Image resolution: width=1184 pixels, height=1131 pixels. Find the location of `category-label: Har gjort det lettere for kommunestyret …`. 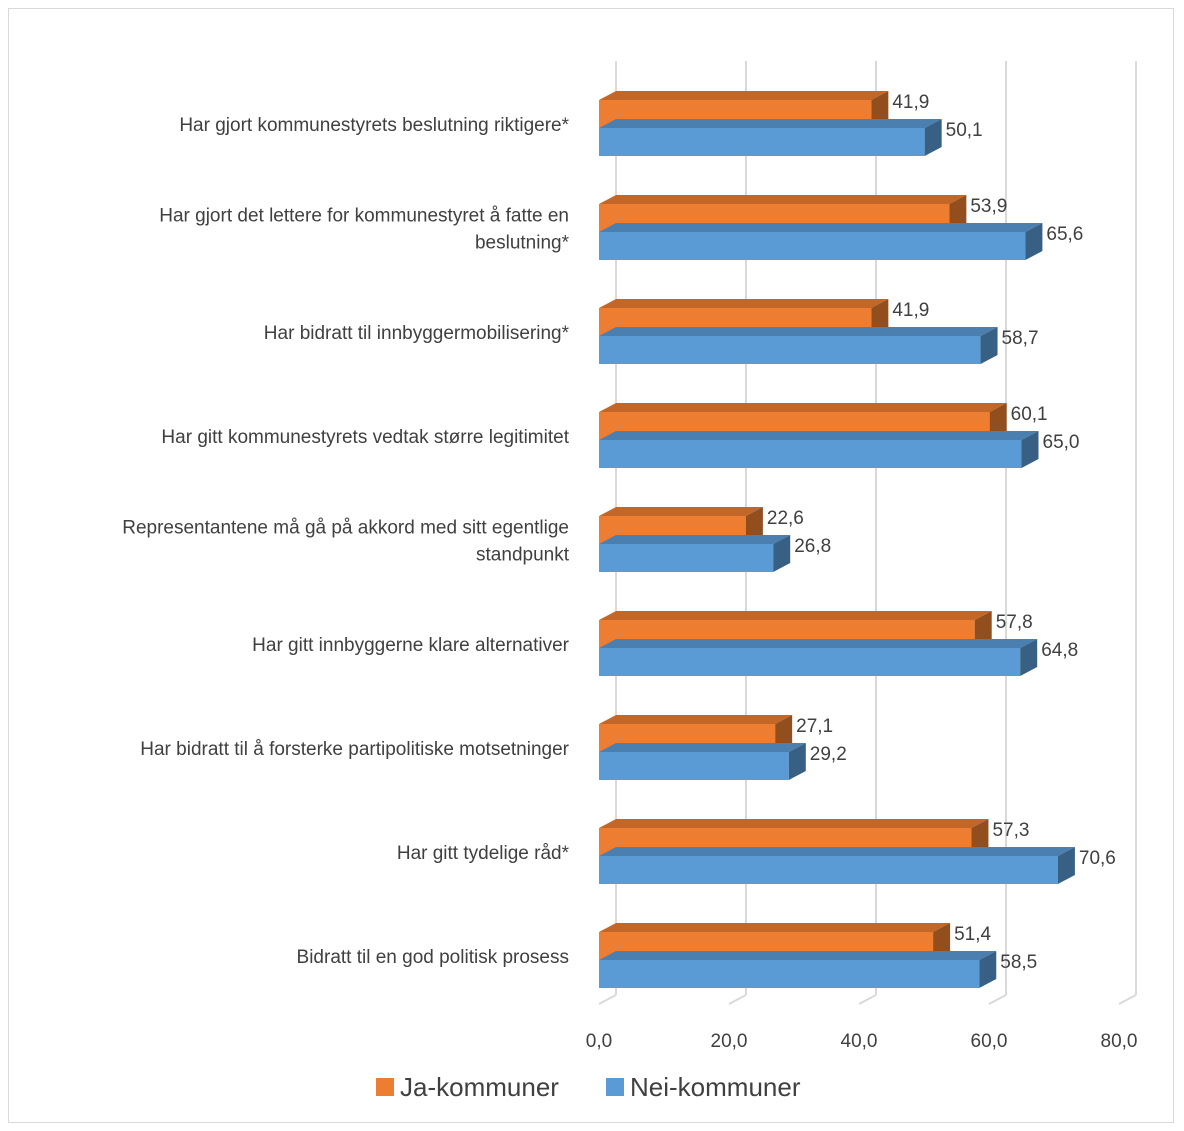

category-label: Har gjort det lettere for kommunestyret … is located at coordinates (364, 230).